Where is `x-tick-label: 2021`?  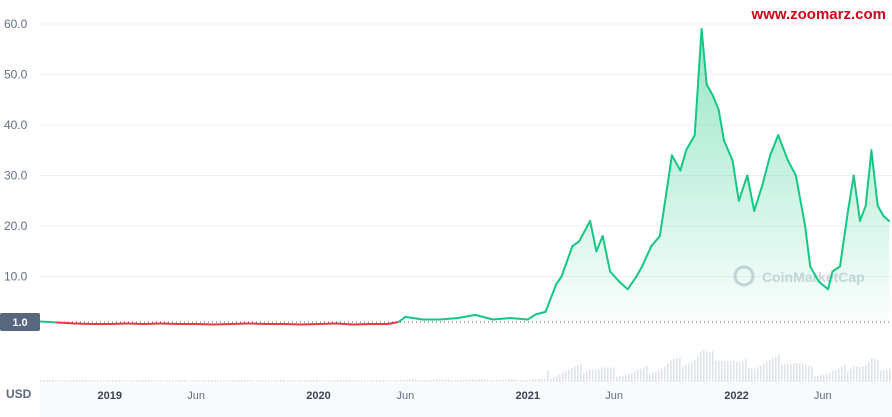
x-tick-label: 2021 is located at coordinates (528, 396).